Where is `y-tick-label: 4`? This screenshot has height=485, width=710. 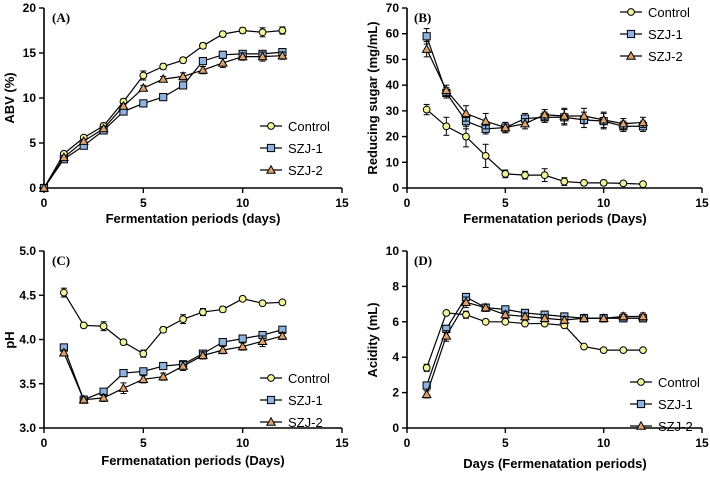 y-tick-label: 4 is located at coordinates (395, 357).